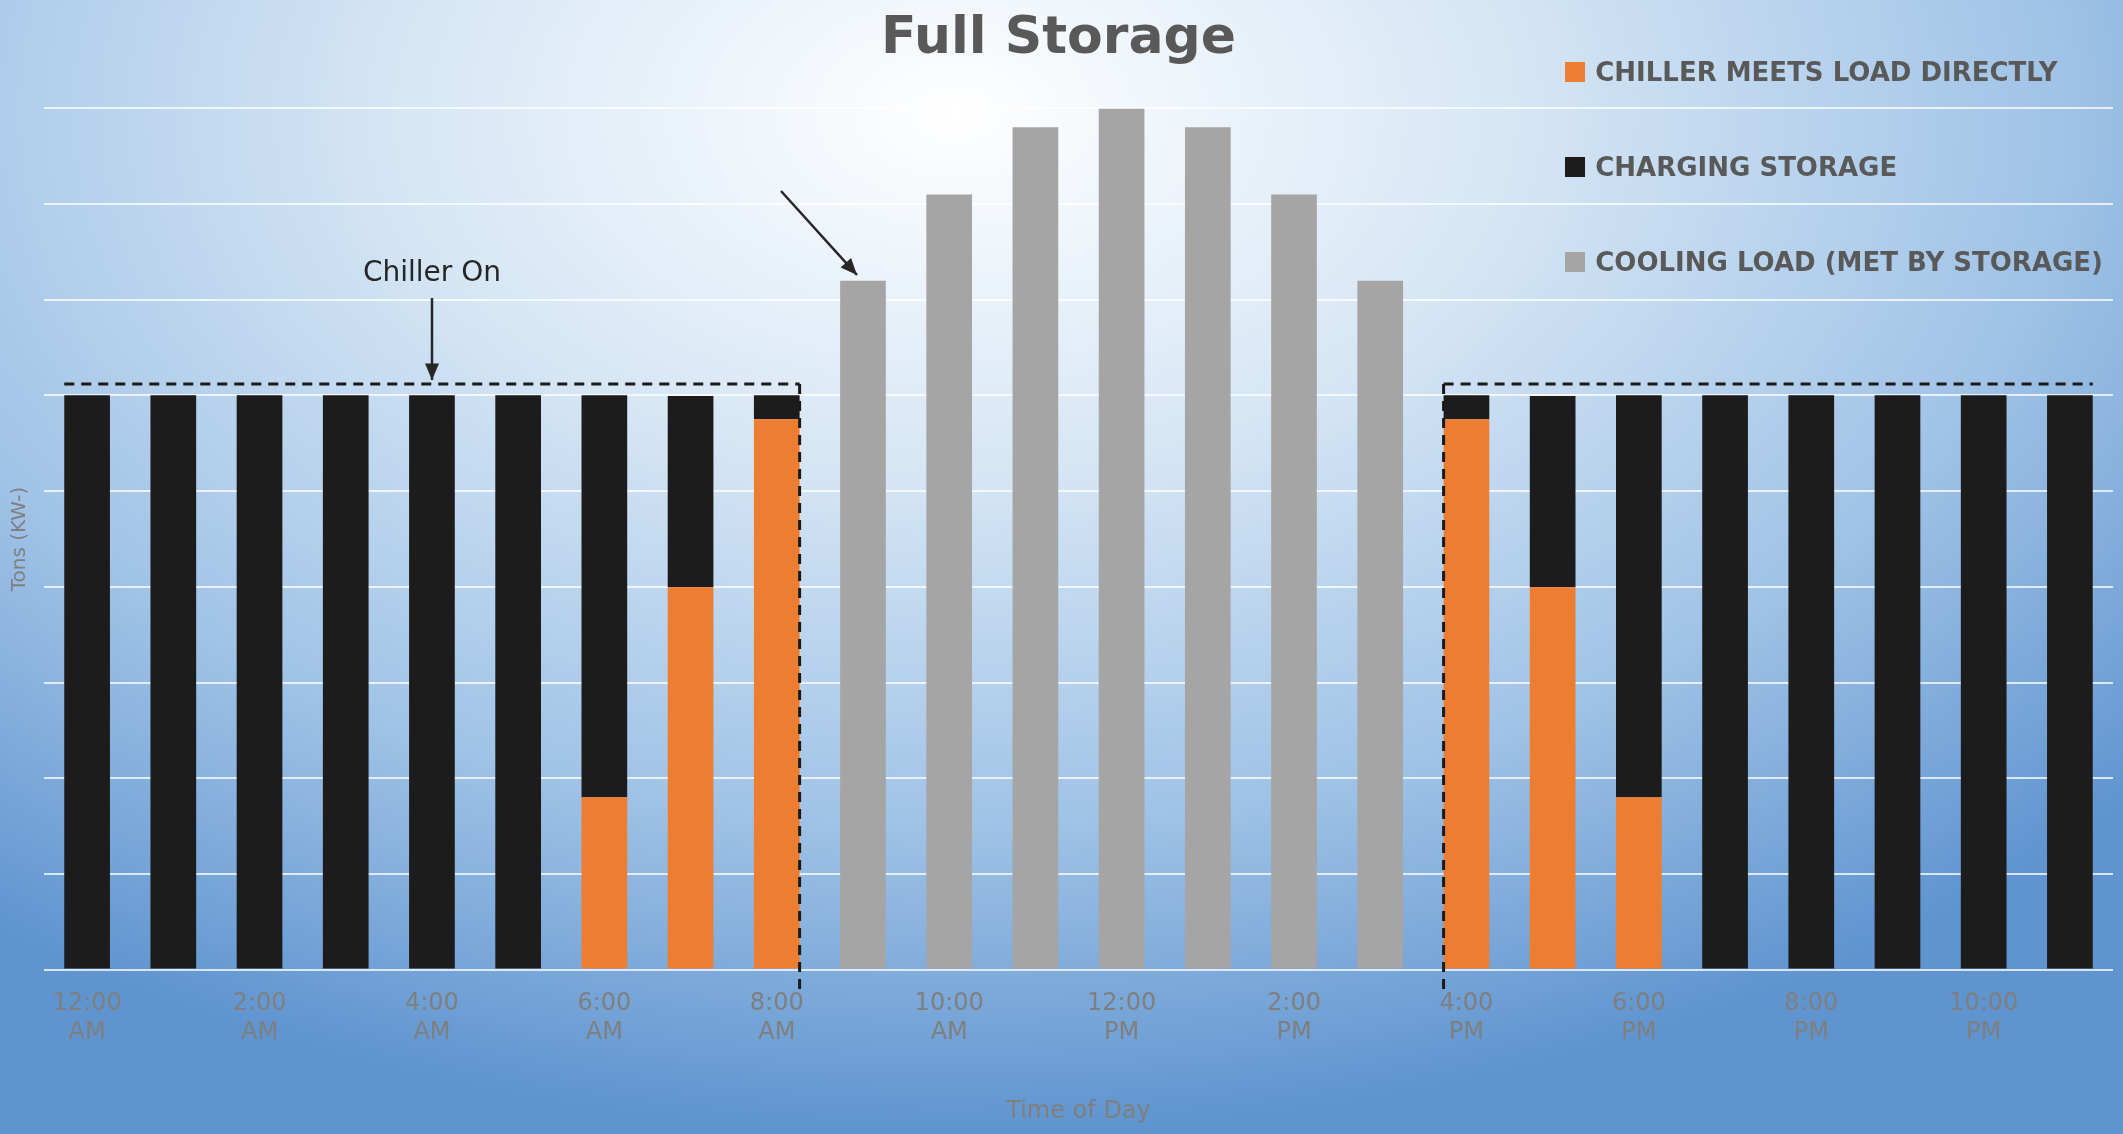 This screenshot has width=2123, height=1134. I want to click on legend-label: COOLING LOAD (MET BY STORAGE), so click(1849, 261).